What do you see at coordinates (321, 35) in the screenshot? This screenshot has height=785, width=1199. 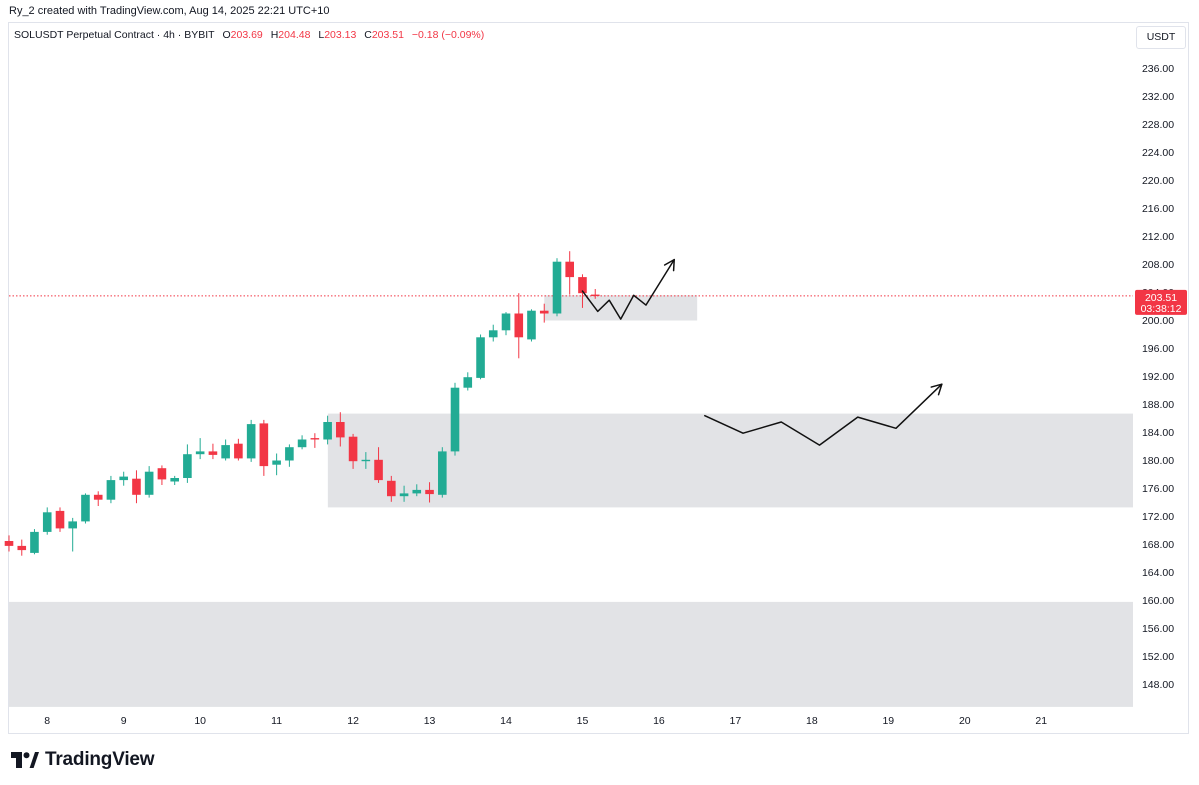 I see `low-label: L` at bounding box center [321, 35].